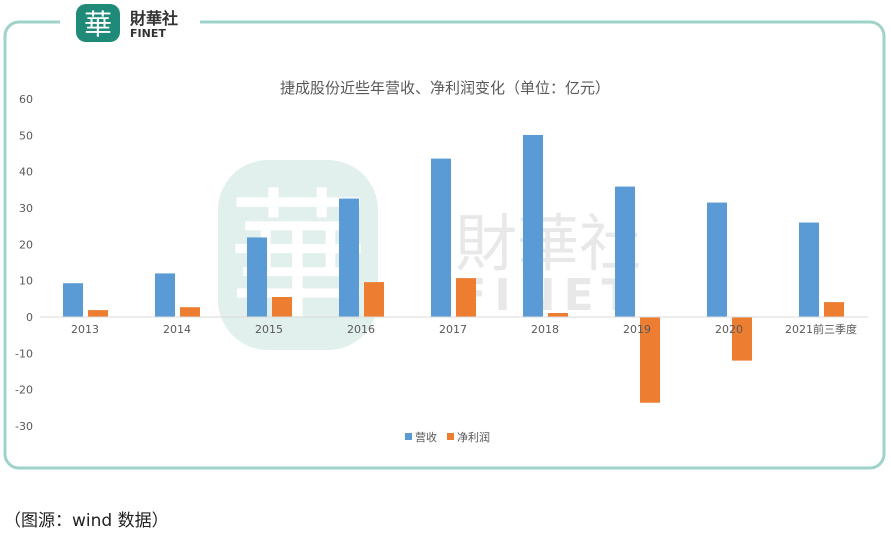 This screenshot has width=891, height=537. I want to click on y-axis: 60 50 40 30 20 10 0 -10 -20 -30, so click(24, 263).